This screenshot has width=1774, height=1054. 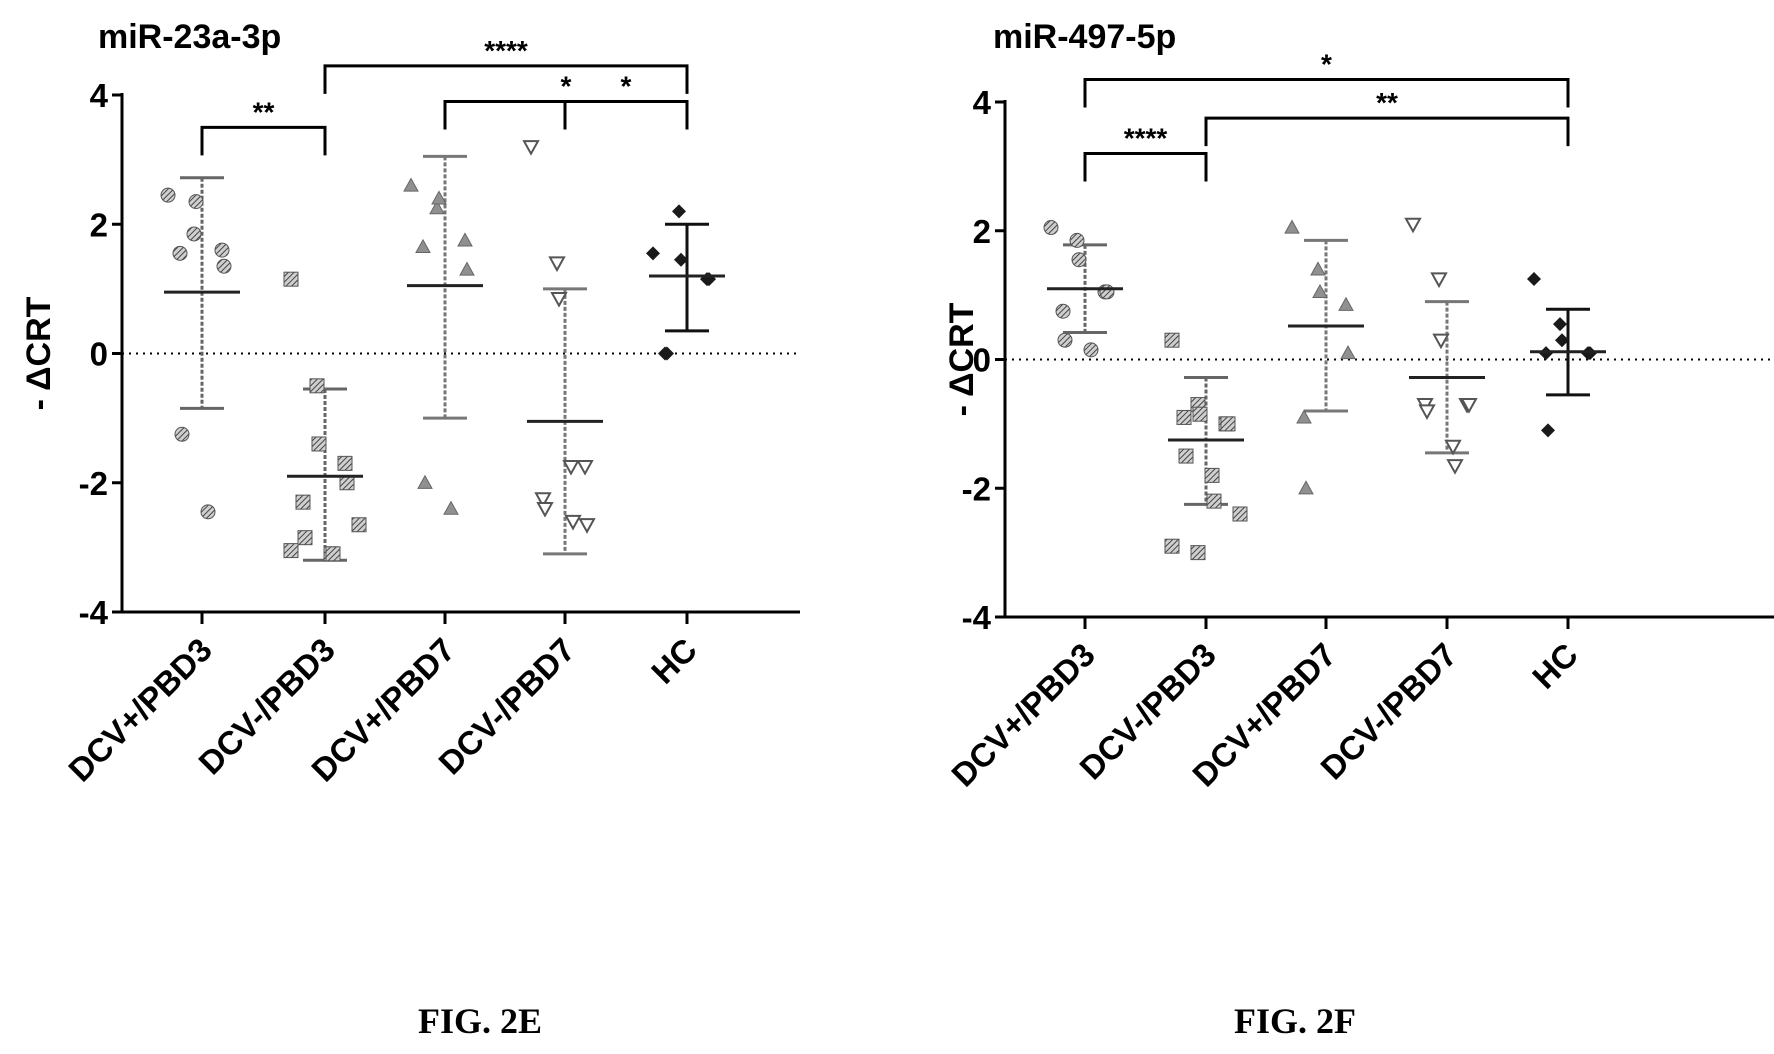 What do you see at coordinates (1084, 37) in the screenshot?
I see `chart-title: miR-497-5p` at bounding box center [1084, 37].